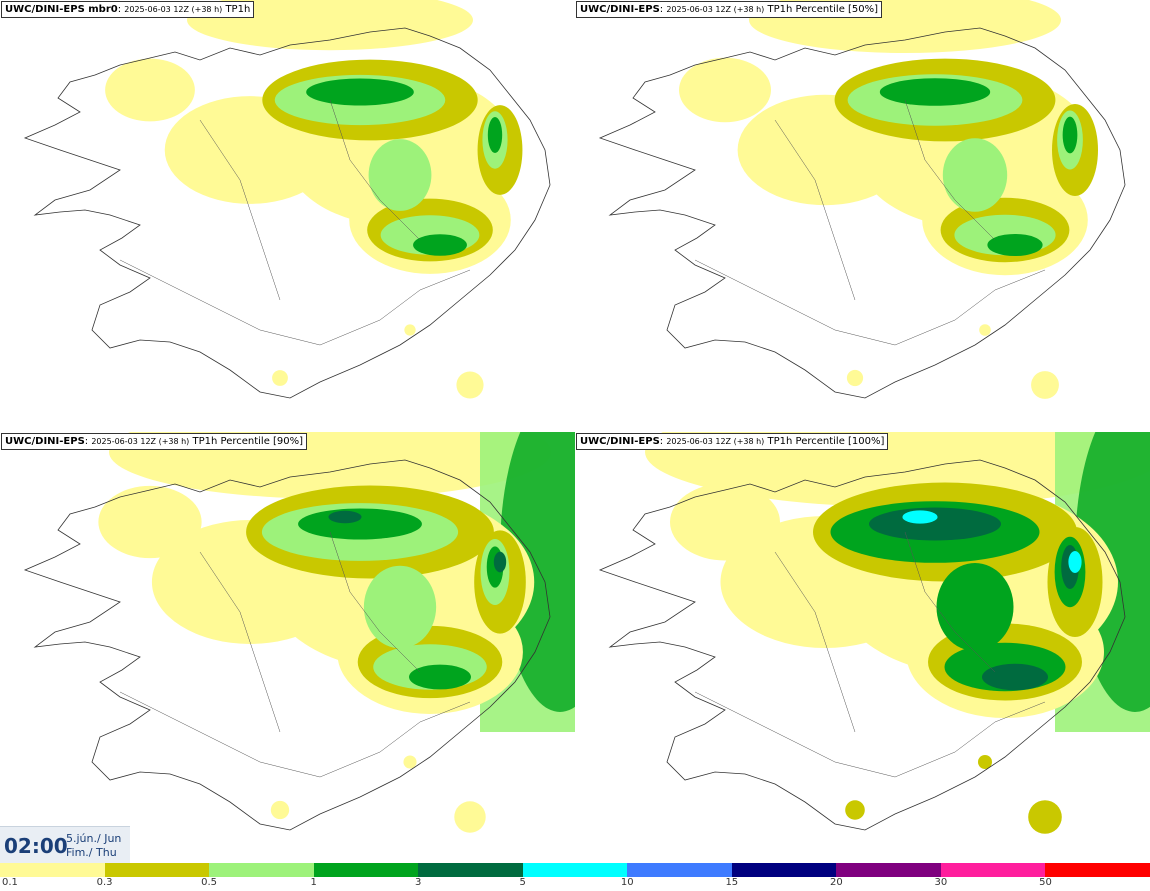 The width and height of the screenshot is (1150, 891). I want to click on legend-tick-label: 0.1, so click(10, 882).